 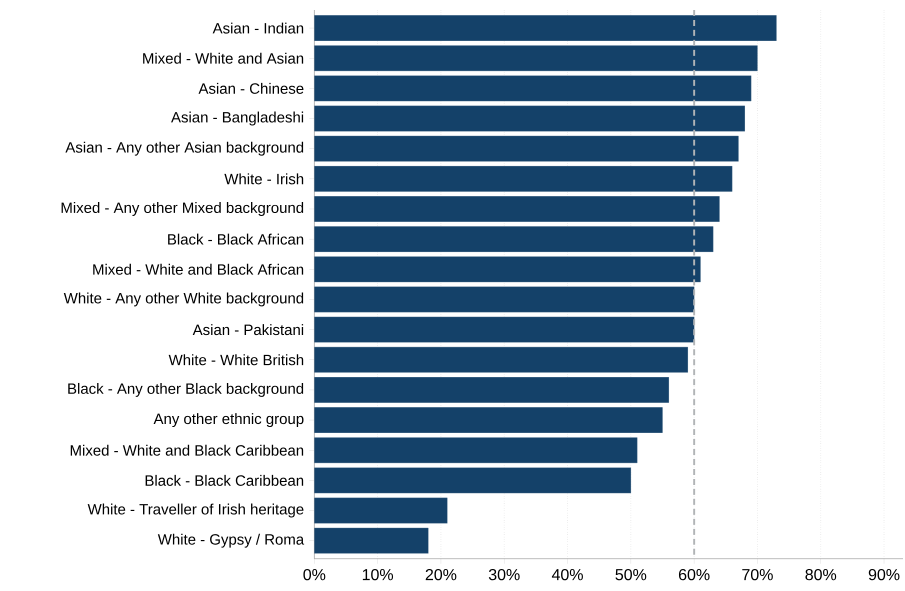 What do you see at coordinates (757, 574) in the screenshot?
I see `x-tick-label: 70%` at bounding box center [757, 574].